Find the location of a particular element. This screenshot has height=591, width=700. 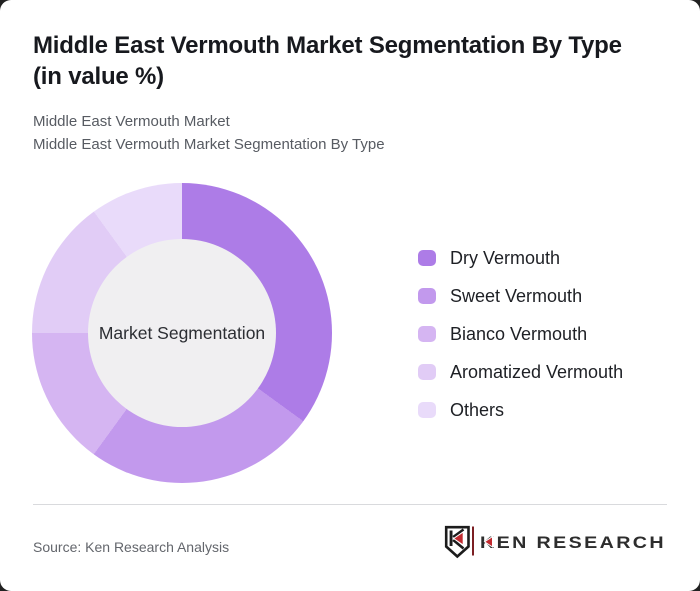

footer-divider is located at coordinates (350, 504).